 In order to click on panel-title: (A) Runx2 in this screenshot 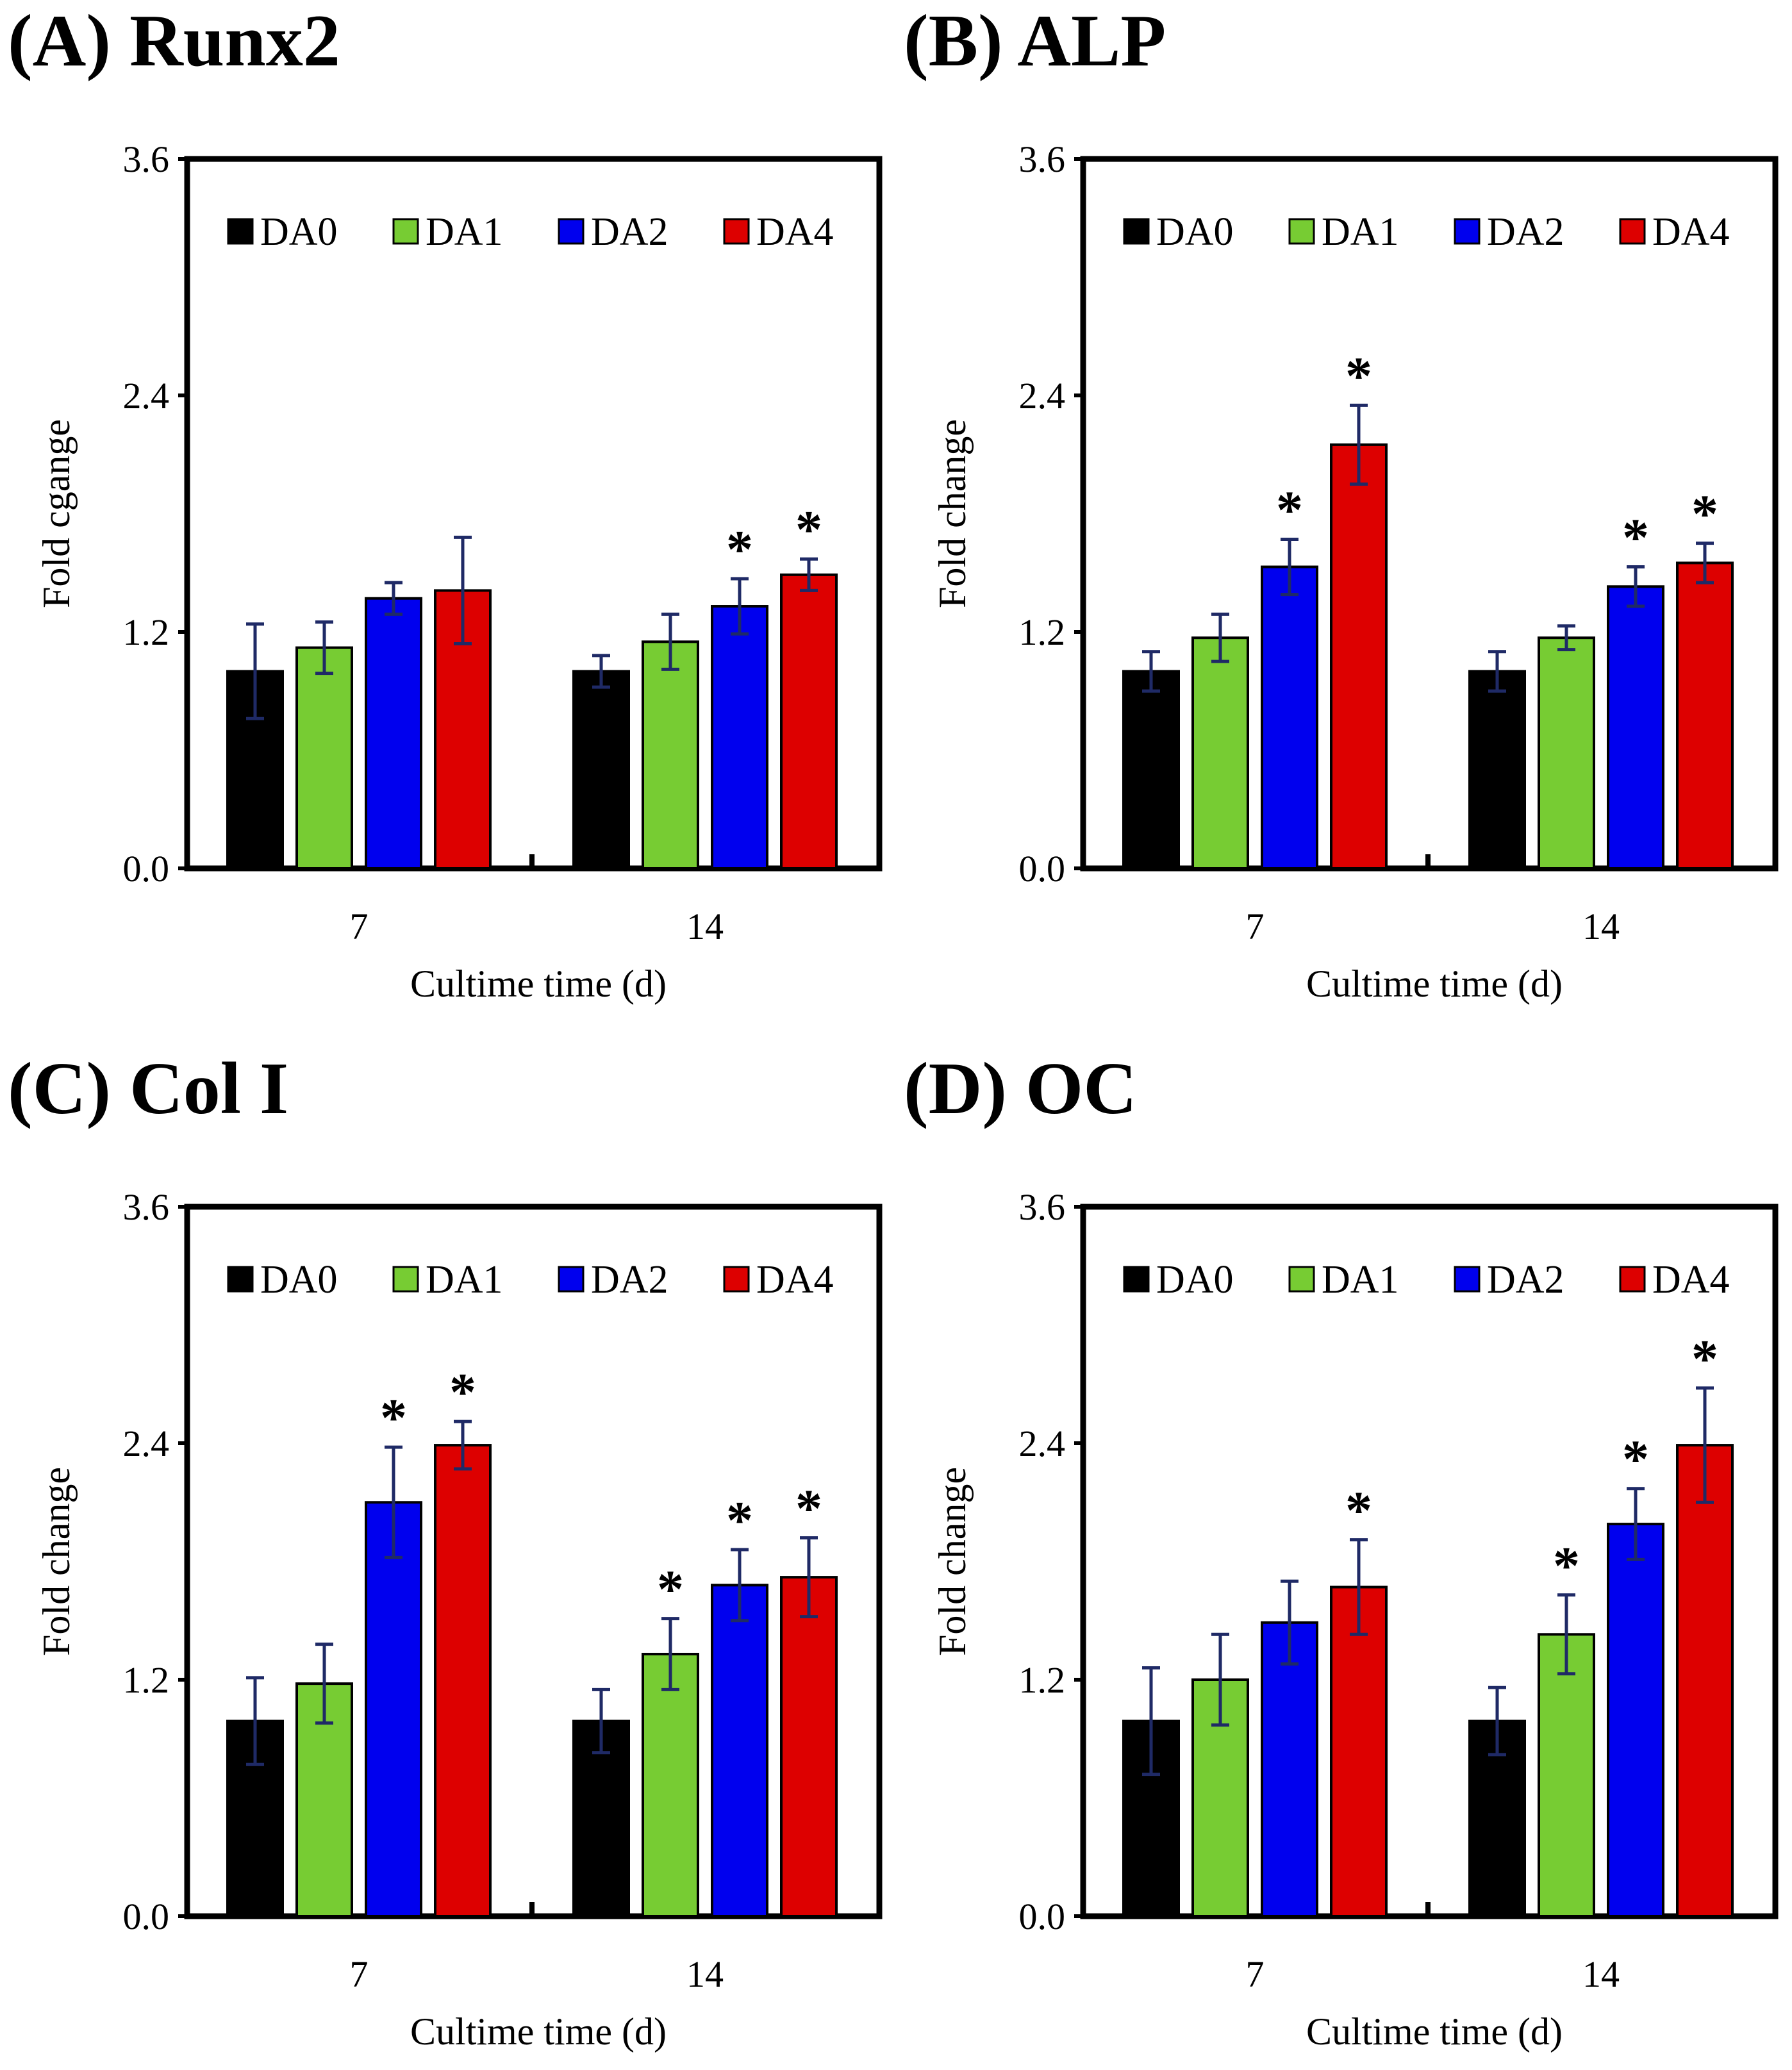, I will do `click(174, 41)`.